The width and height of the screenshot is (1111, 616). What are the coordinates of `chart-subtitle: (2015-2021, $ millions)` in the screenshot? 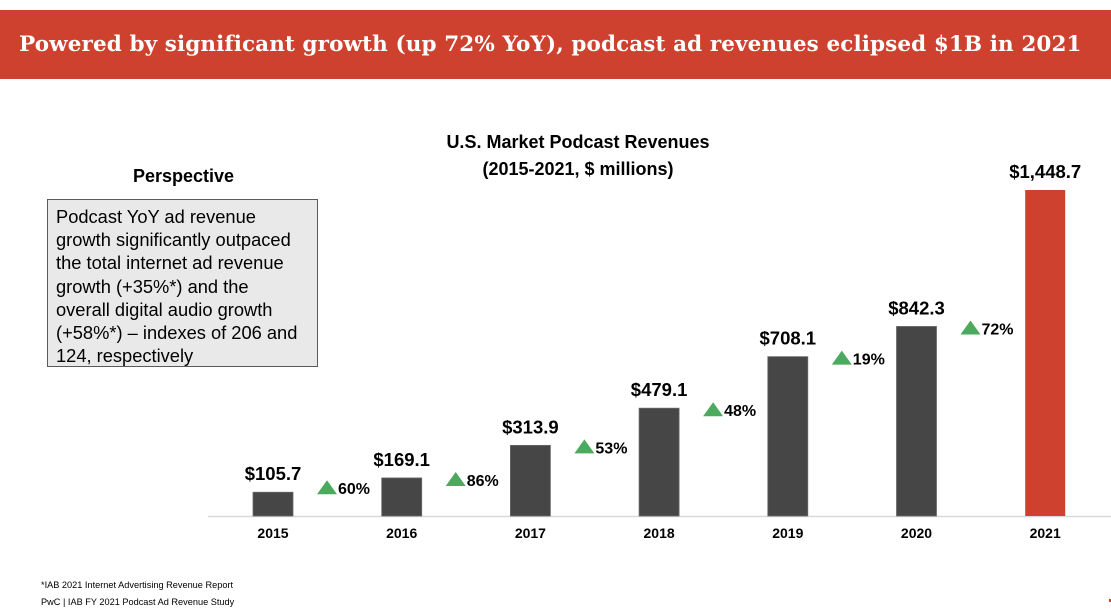 It's located at (578, 169).